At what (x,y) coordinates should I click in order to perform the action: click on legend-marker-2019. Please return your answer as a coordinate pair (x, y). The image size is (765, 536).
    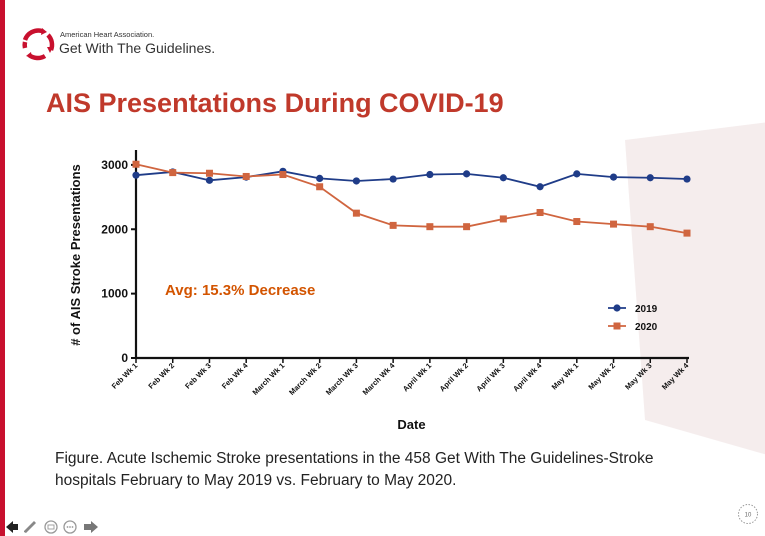
    Looking at the image, I should click on (617, 308).